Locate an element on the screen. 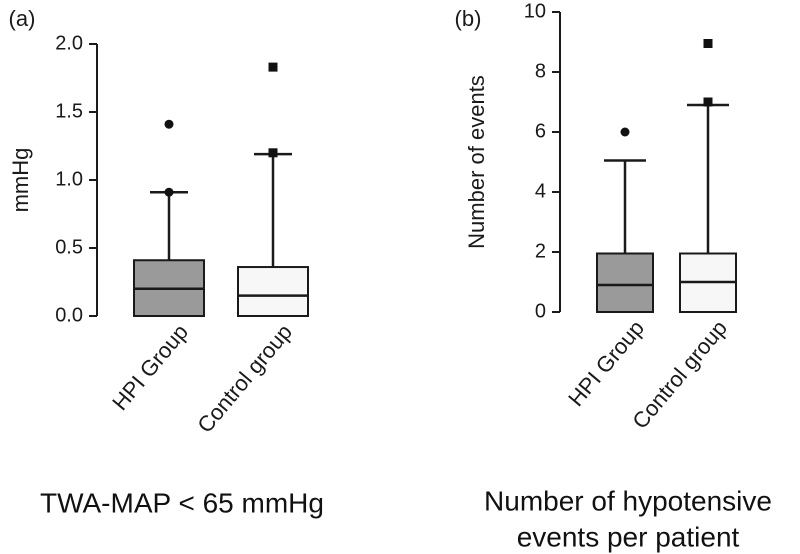  y-tick-label: 4 is located at coordinates (540, 191).